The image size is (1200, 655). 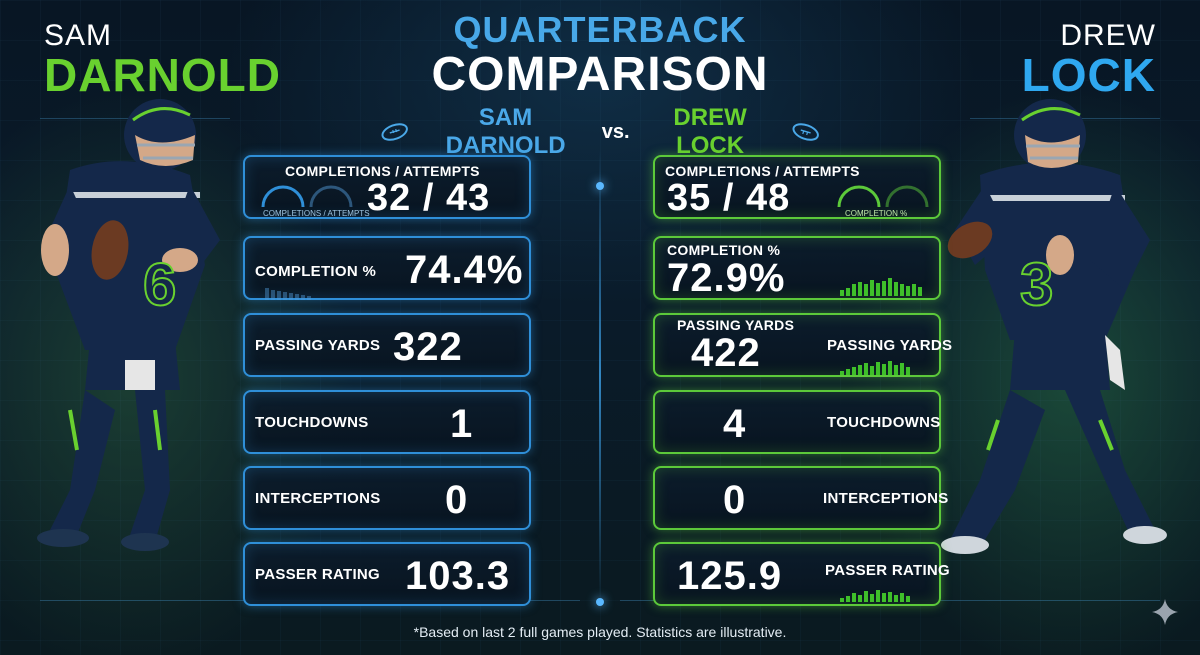 I want to click on stat-value: 1, so click(x=462, y=424).